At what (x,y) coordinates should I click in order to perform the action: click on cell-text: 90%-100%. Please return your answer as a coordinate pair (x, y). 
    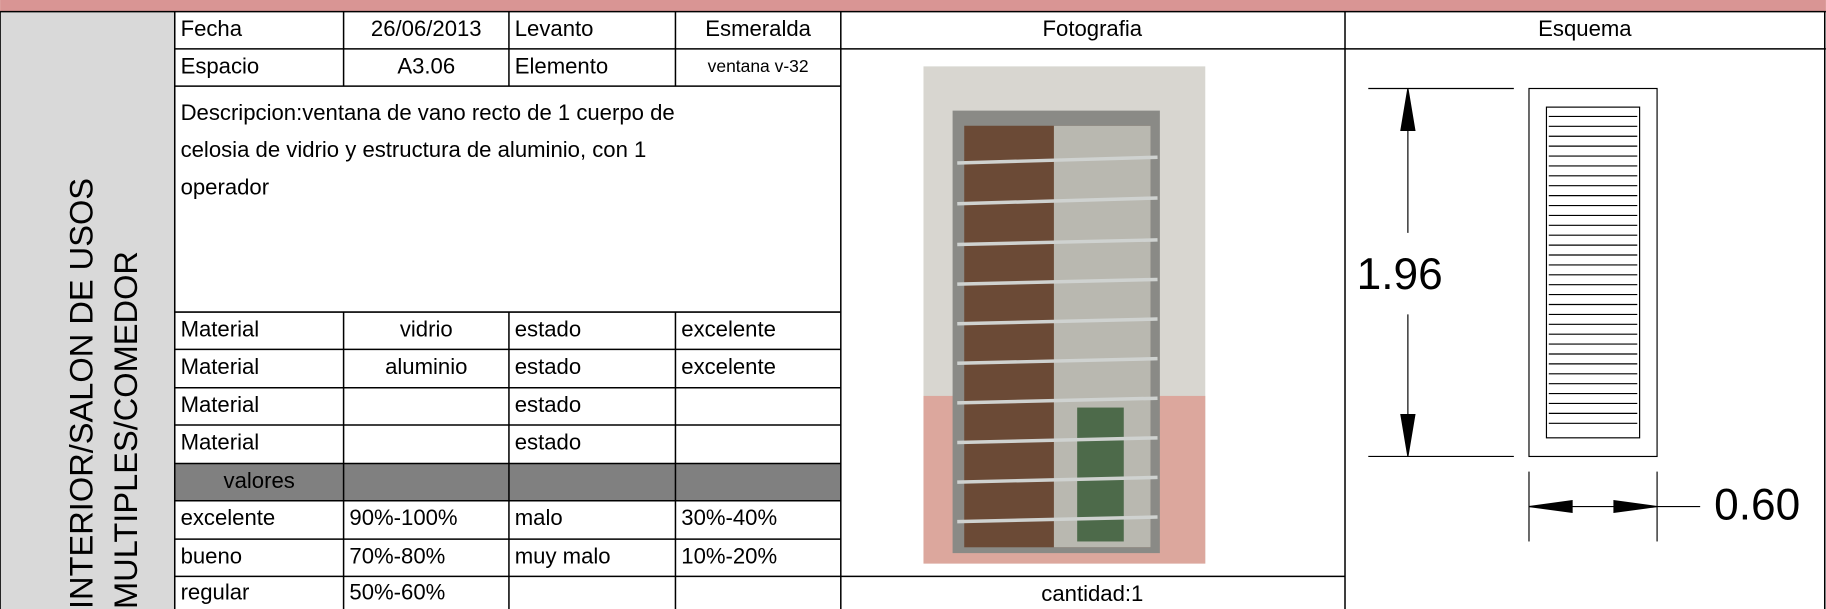
    Looking at the image, I should click on (403, 517).